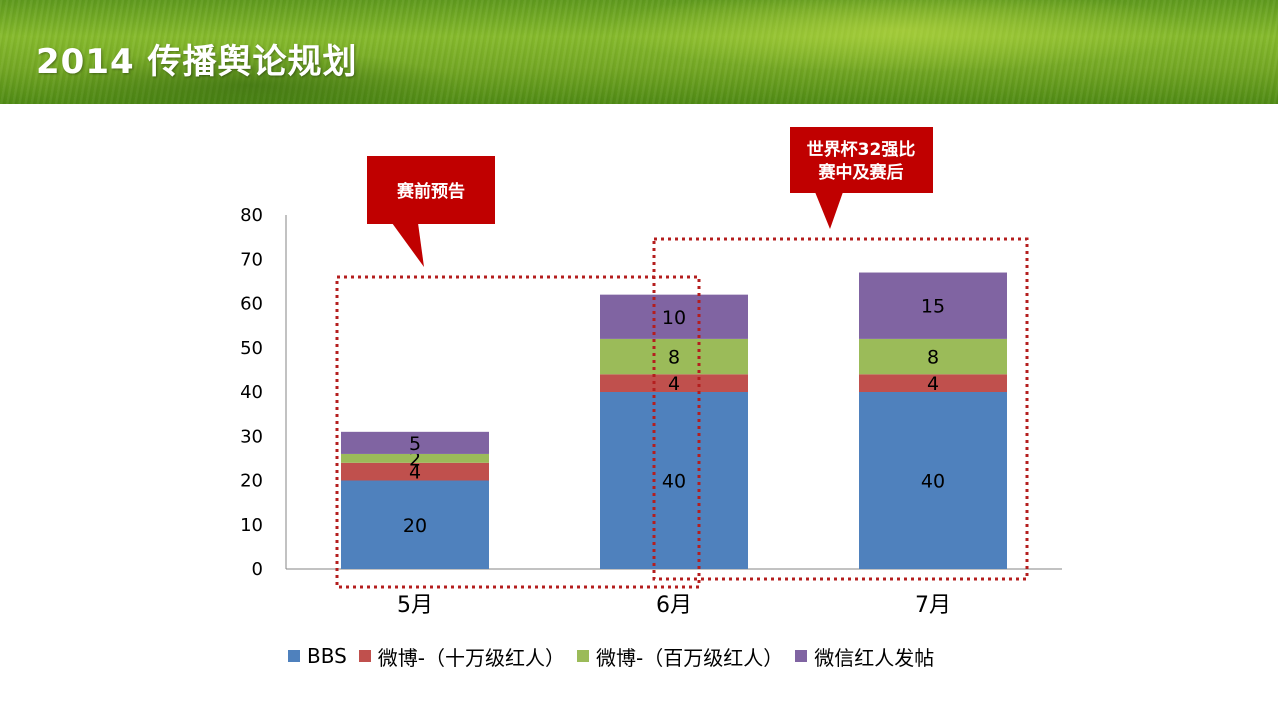  I want to click on legend-item: 微信红人发帖, so click(864, 656).